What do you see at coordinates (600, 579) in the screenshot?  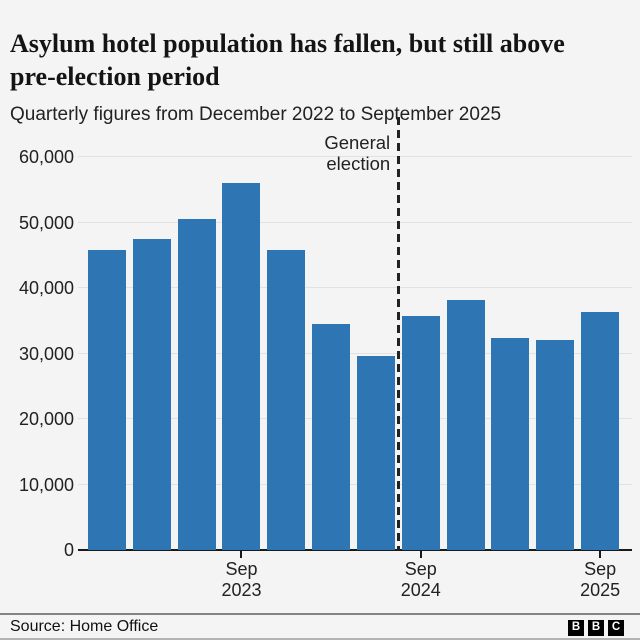 I see `x-axis-label: Sep 2025` at bounding box center [600, 579].